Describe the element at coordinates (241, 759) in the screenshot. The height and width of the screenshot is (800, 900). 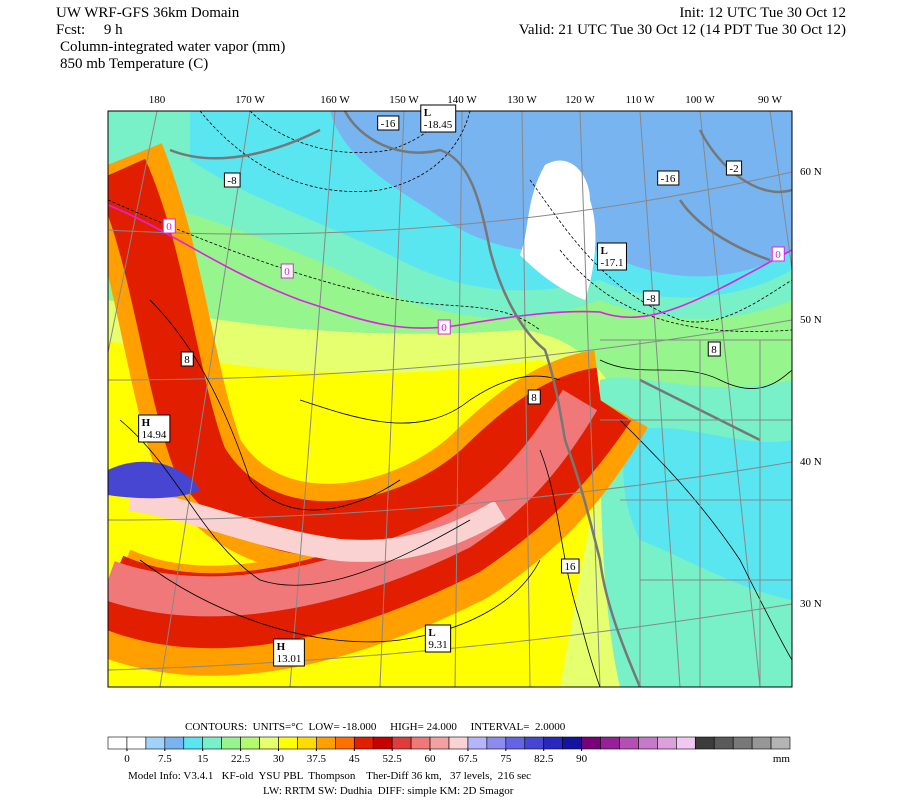
I see `colorbar-tick-label: 22.5` at that location.